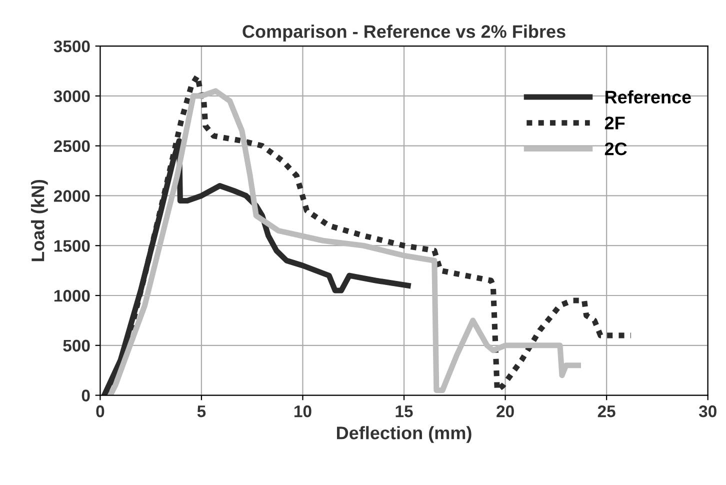 This screenshot has height=485, width=726. Describe the element at coordinates (100, 411) in the screenshot. I see `x-tick-label: 0` at that location.